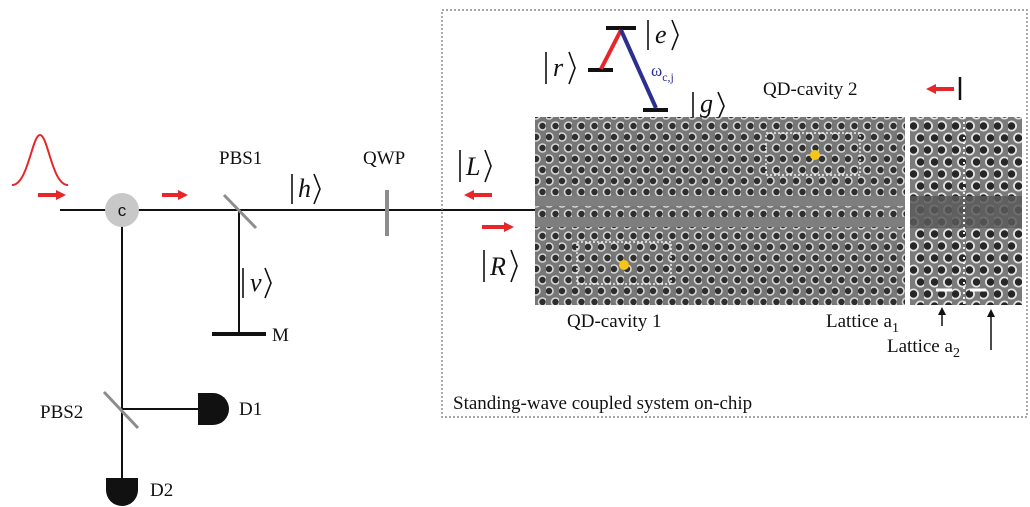 The width and height of the screenshot is (1030, 507). Describe the element at coordinates (250, 409) in the screenshot. I see `d1-label: D1` at that location.